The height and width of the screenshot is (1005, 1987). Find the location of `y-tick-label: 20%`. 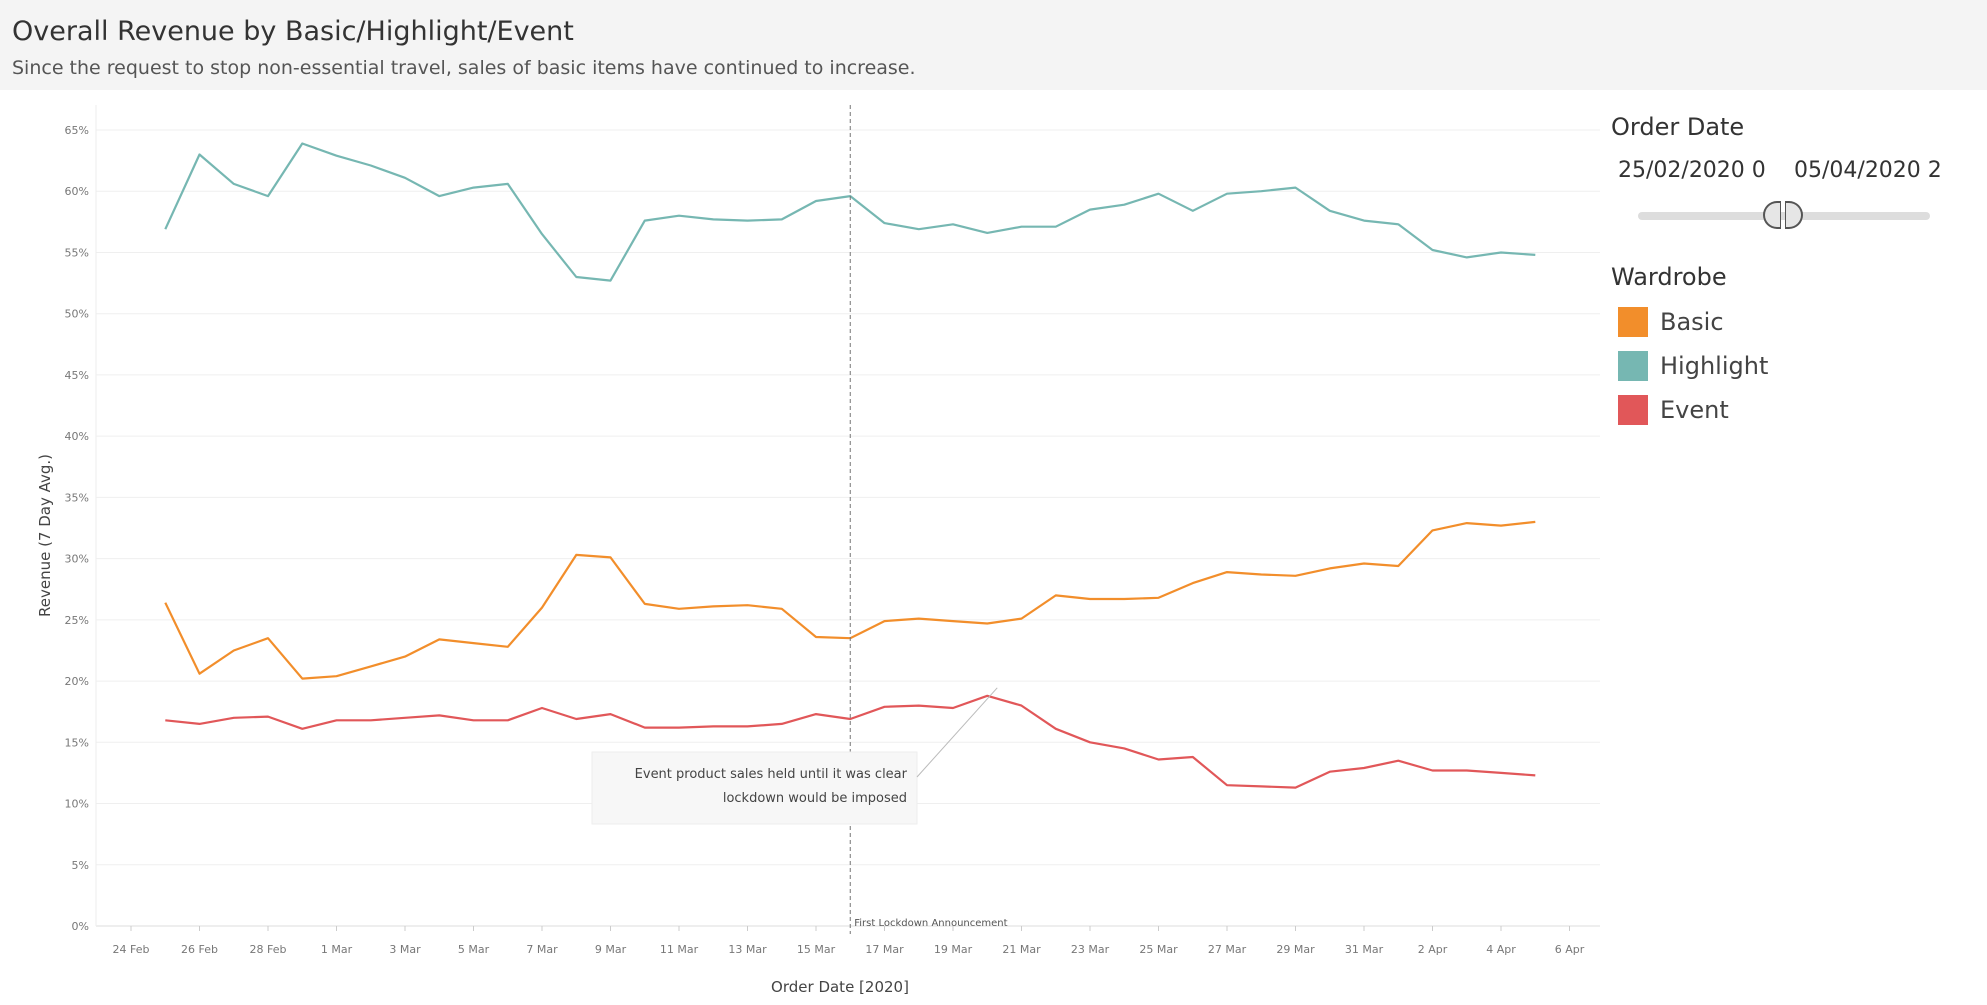

y-tick-label: 20% is located at coordinates (77, 681).